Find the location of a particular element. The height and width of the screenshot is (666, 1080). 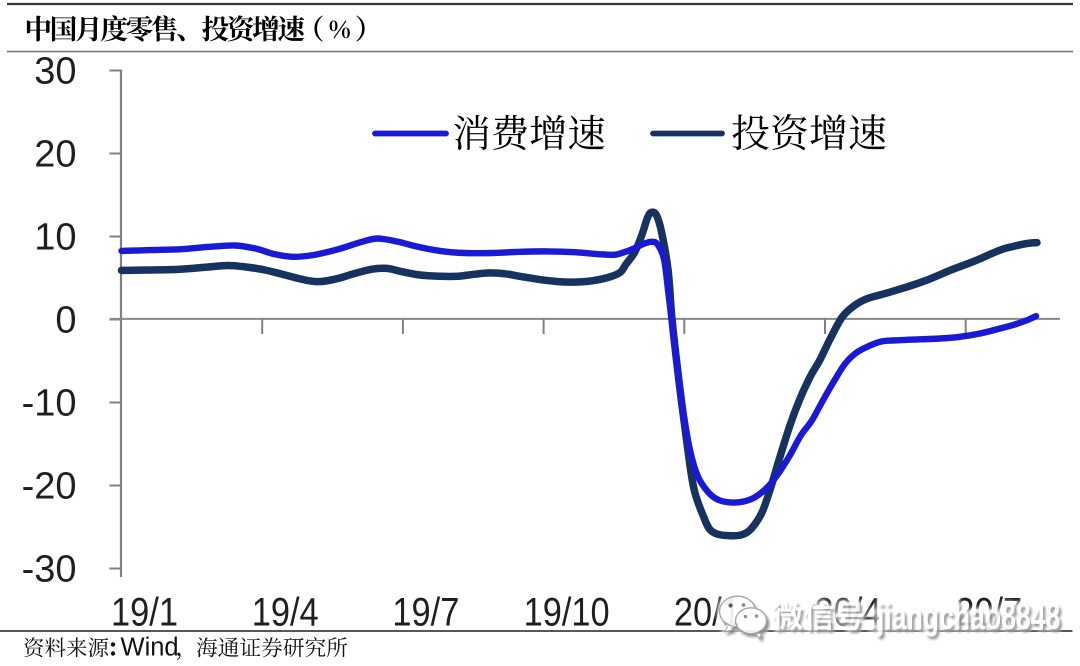

svg-text: 20 is located at coordinates (55, 154).